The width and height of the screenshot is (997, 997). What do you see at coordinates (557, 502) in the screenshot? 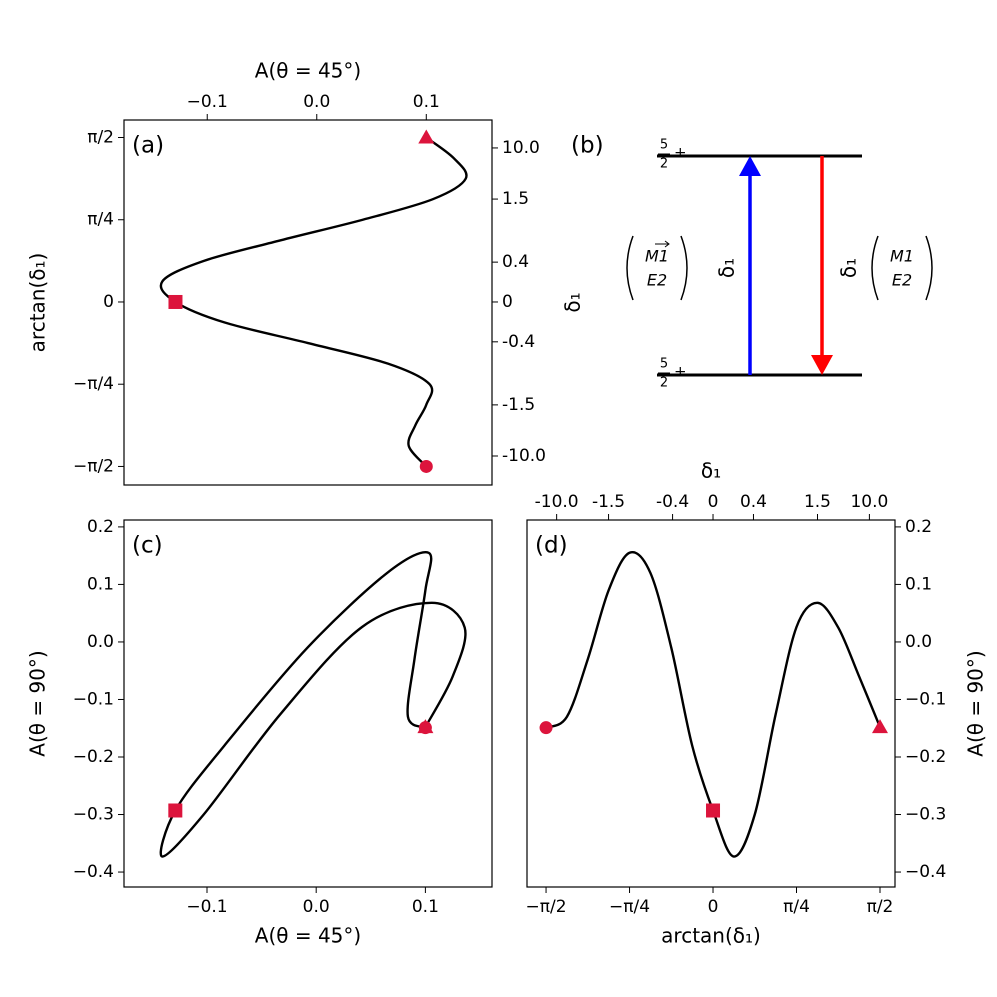
I see `x-tick-label: -10.0` at bounding box center [557, 502].